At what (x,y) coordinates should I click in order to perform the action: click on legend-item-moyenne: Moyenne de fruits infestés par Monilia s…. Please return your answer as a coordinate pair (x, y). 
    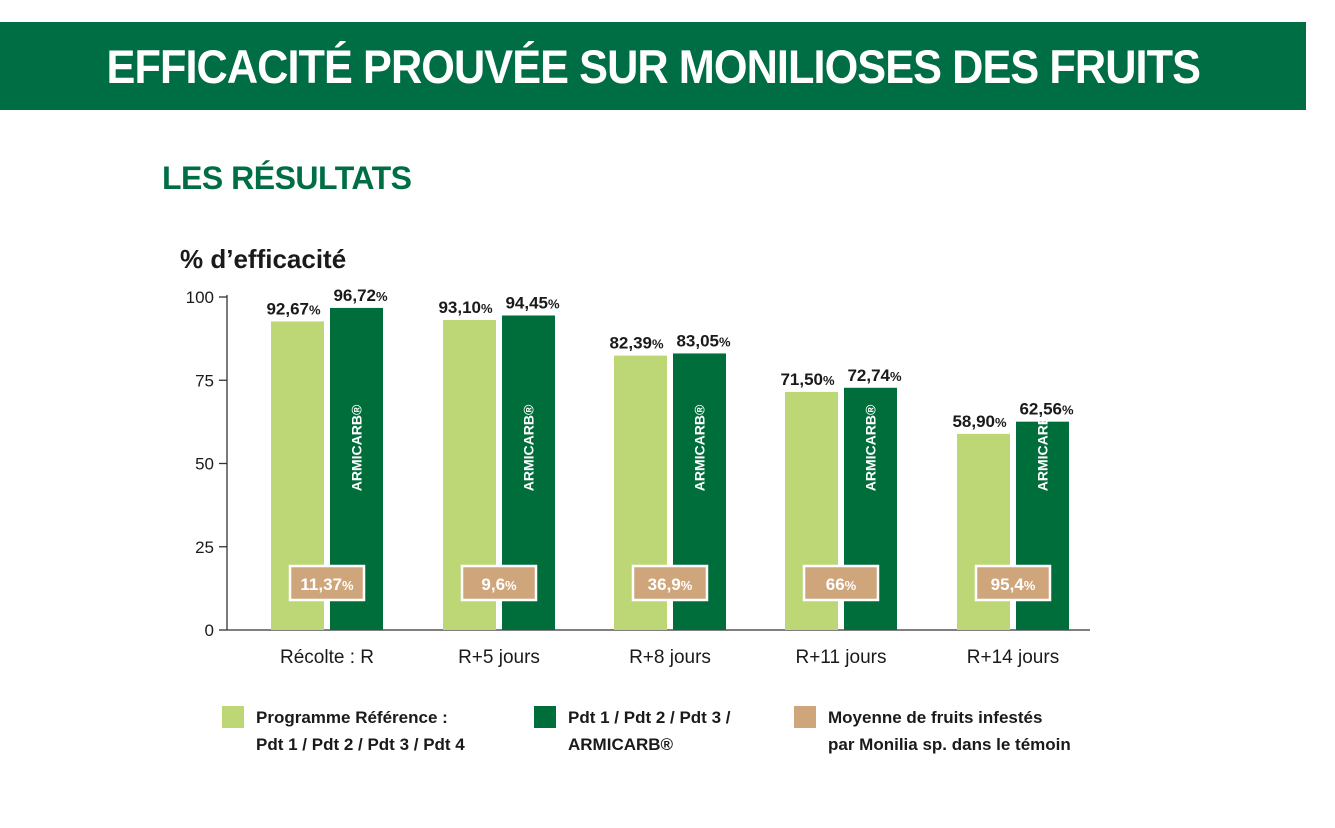
    Looking at the image, I should click on (932, 731).